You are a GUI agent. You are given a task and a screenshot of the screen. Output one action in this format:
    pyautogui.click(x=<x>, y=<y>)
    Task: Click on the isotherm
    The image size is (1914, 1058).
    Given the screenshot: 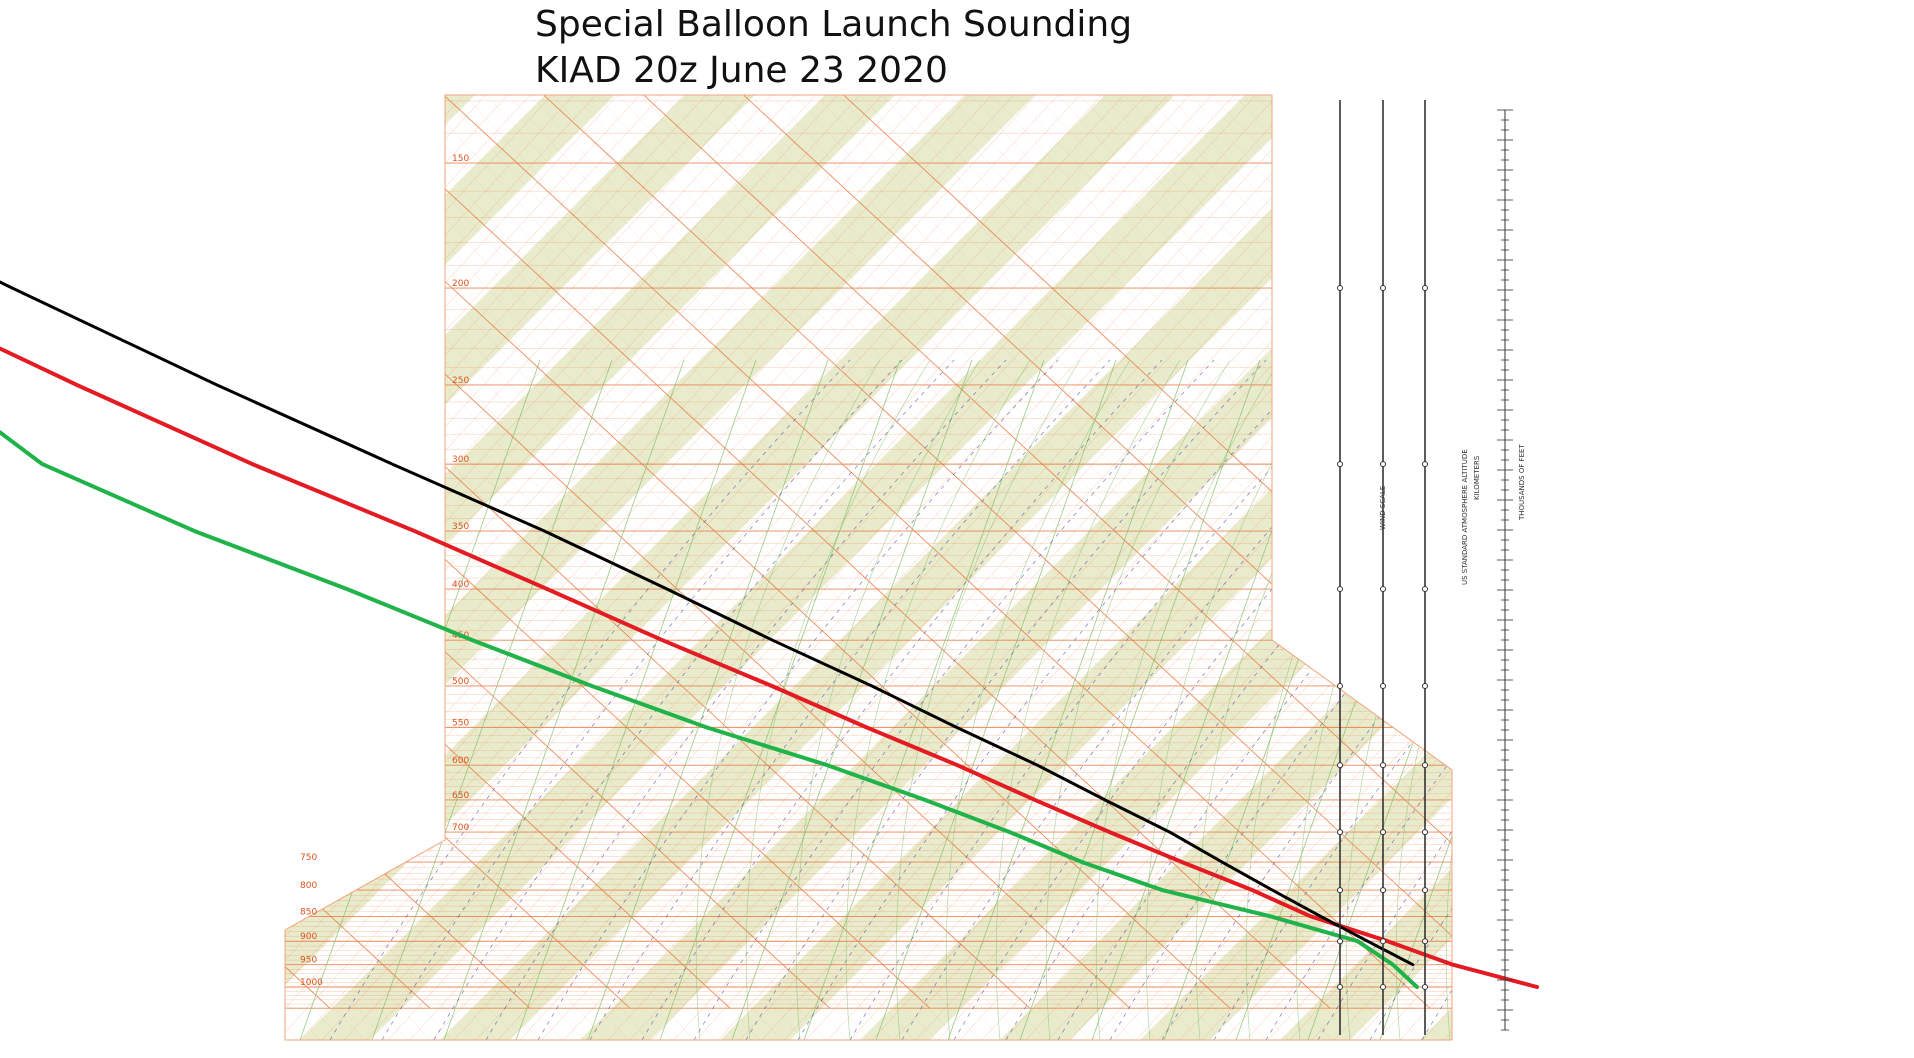 What is the action you would take?
    pyautogui.click(x=358, y=552)
    